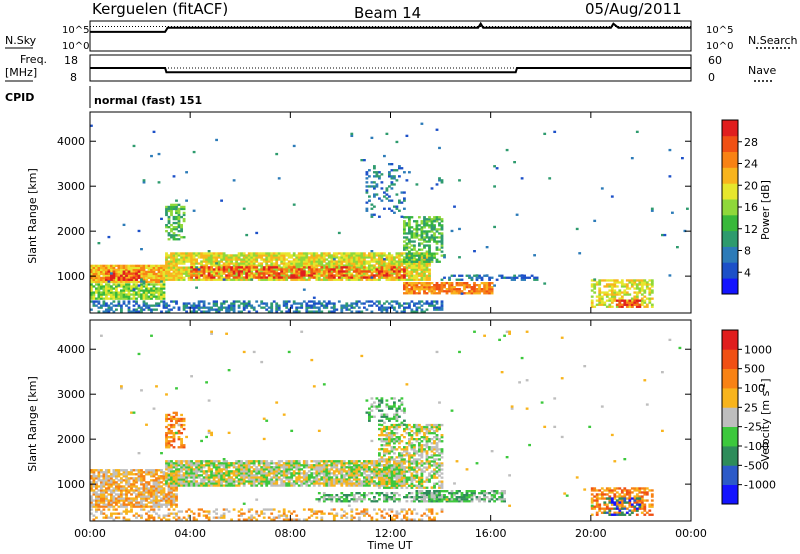  Describe the element at coordinates (751, 142) in the screenshot. I see `colorbar-tick-label: 28` at that location.